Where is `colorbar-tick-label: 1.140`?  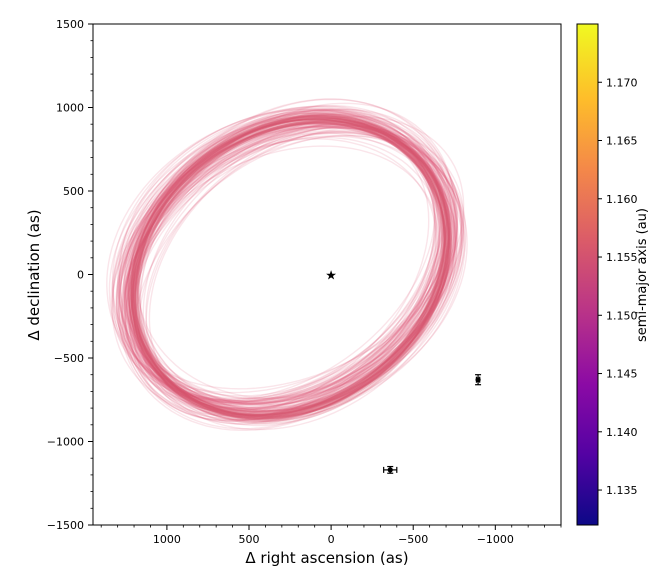
colorbar-tick-label: 1.140 is located at coordinates (622, 432).